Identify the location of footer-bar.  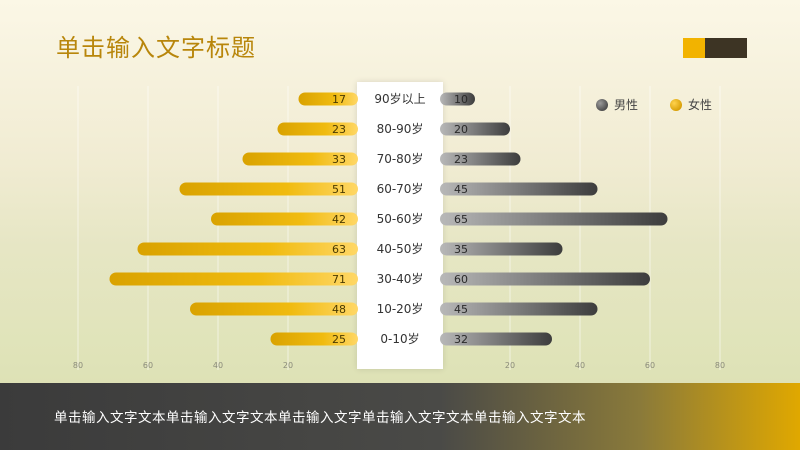
(400, 416).